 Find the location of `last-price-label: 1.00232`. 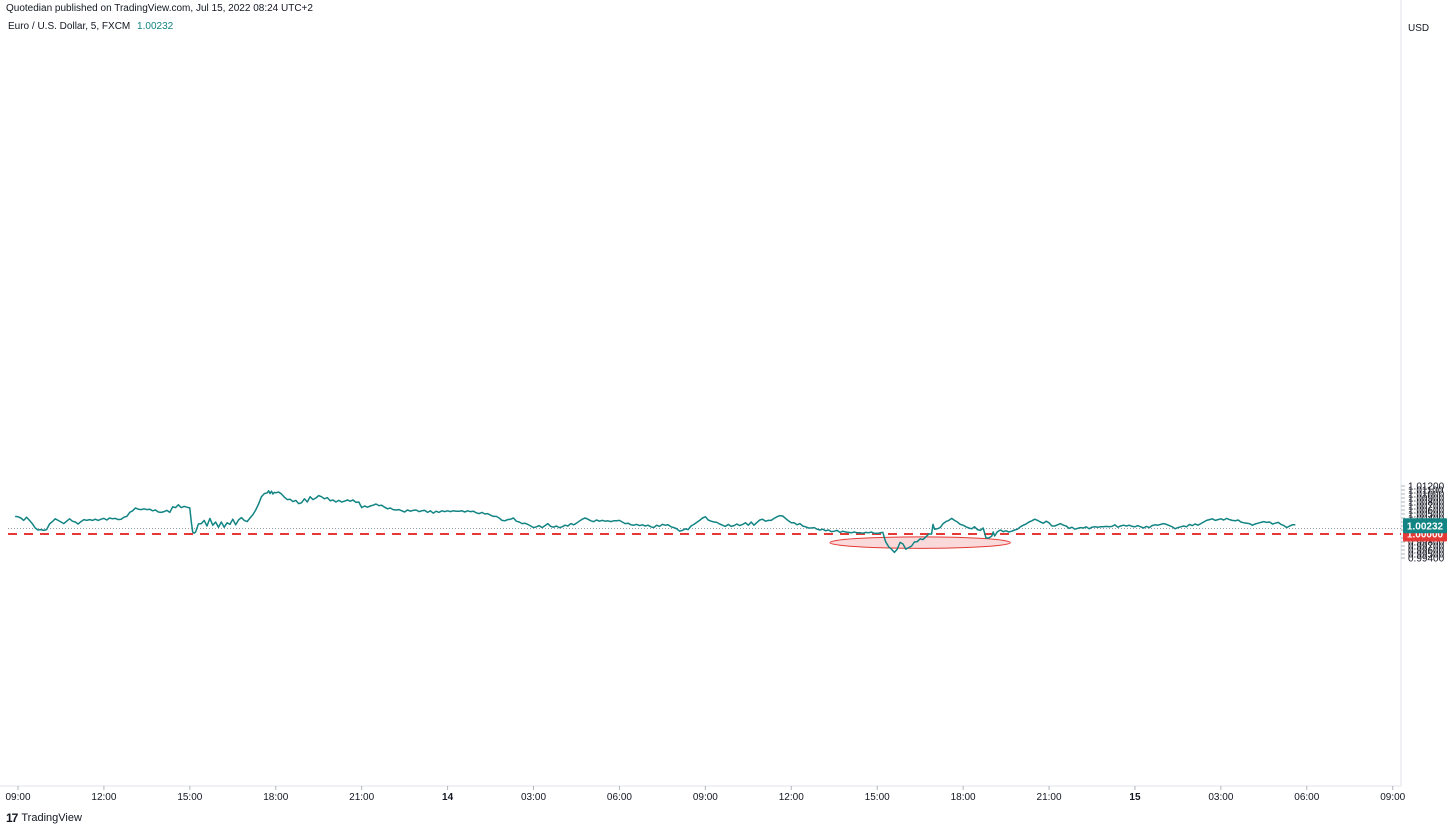

last-price-label: 1.00232 is located at coordinates (1425, 526).